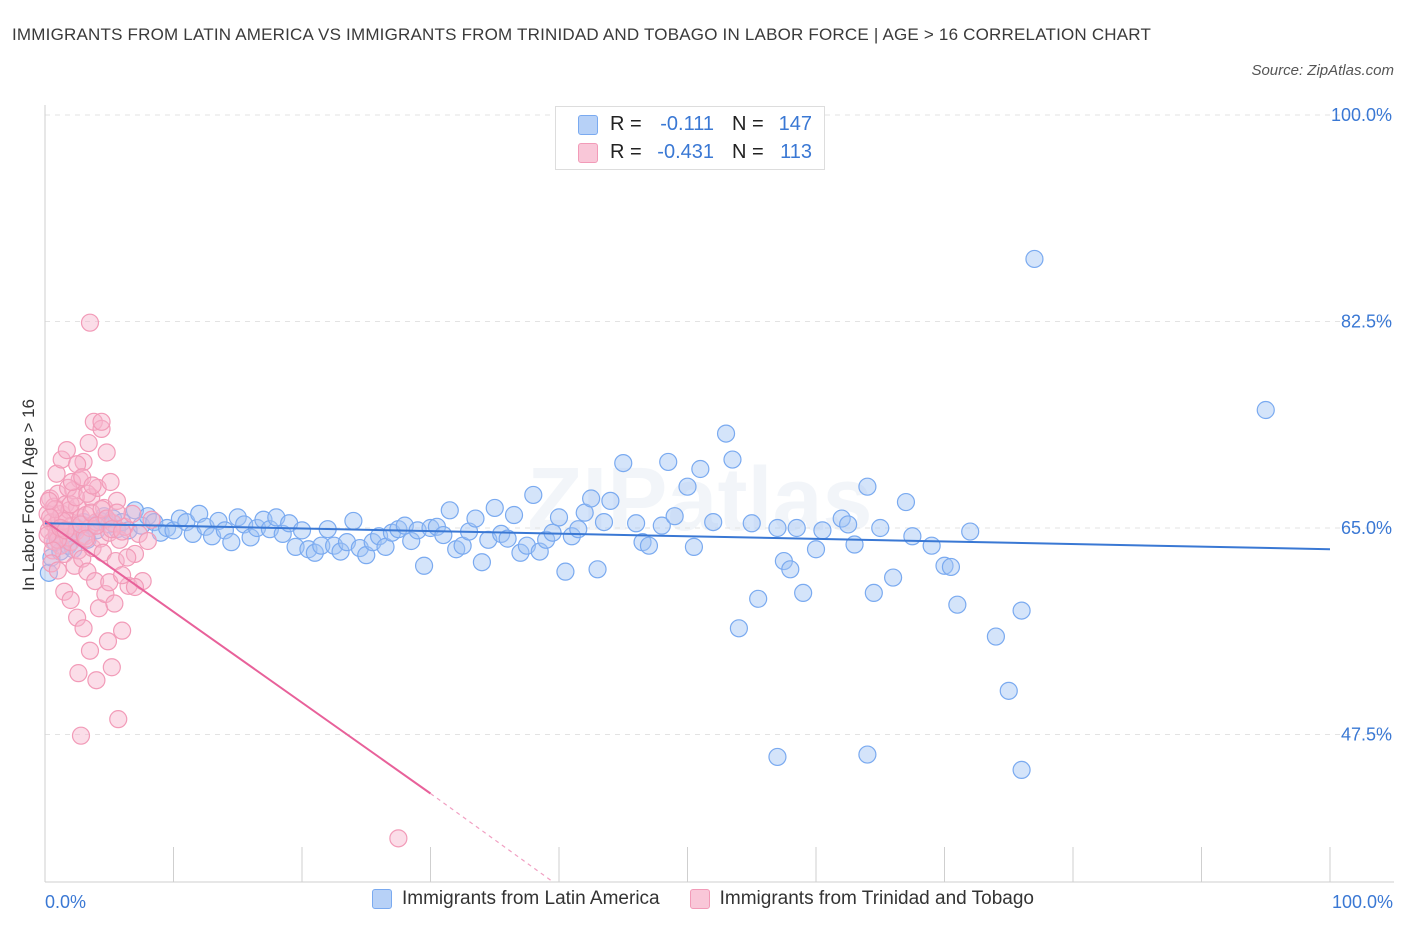 This screenshot has height=930, width=1406. I want to click on stat-n-value: 147, so click(795, 124).